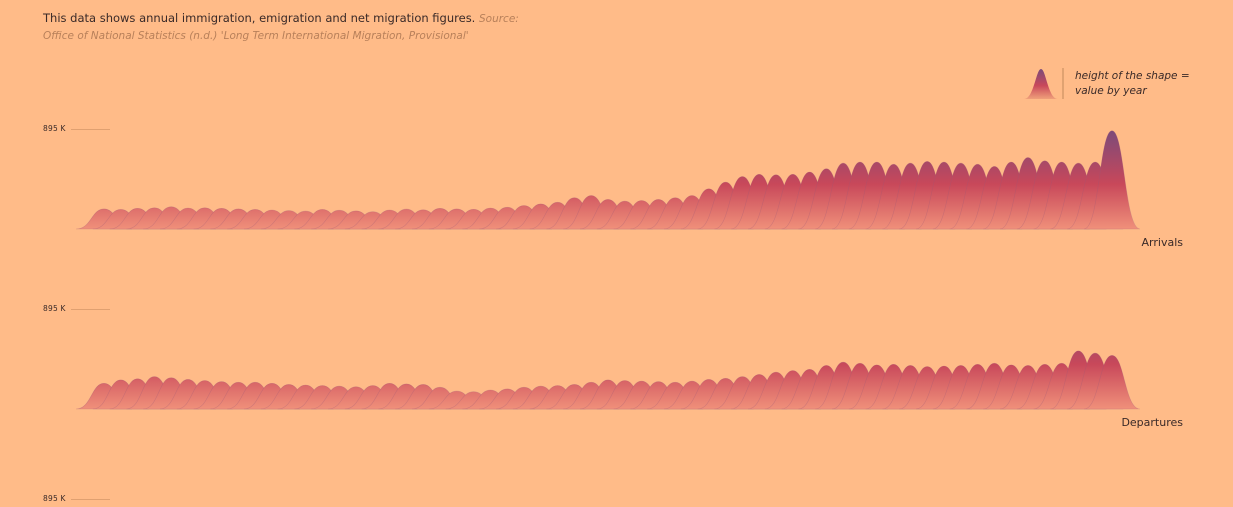  I want to click on source-label: Source:, so click(499, 19).